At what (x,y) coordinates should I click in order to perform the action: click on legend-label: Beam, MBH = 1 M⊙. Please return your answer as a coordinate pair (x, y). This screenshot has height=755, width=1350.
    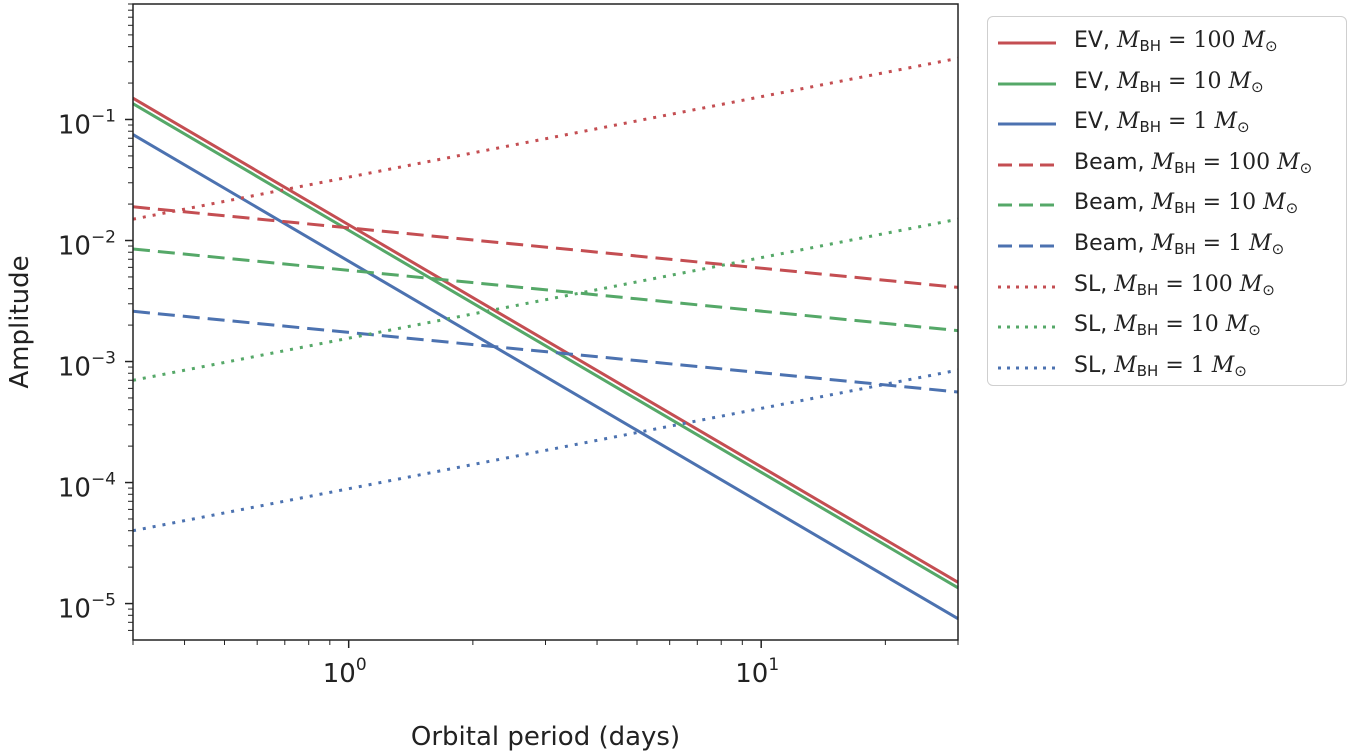
    Looking at the image, I should click on (1179, 244).